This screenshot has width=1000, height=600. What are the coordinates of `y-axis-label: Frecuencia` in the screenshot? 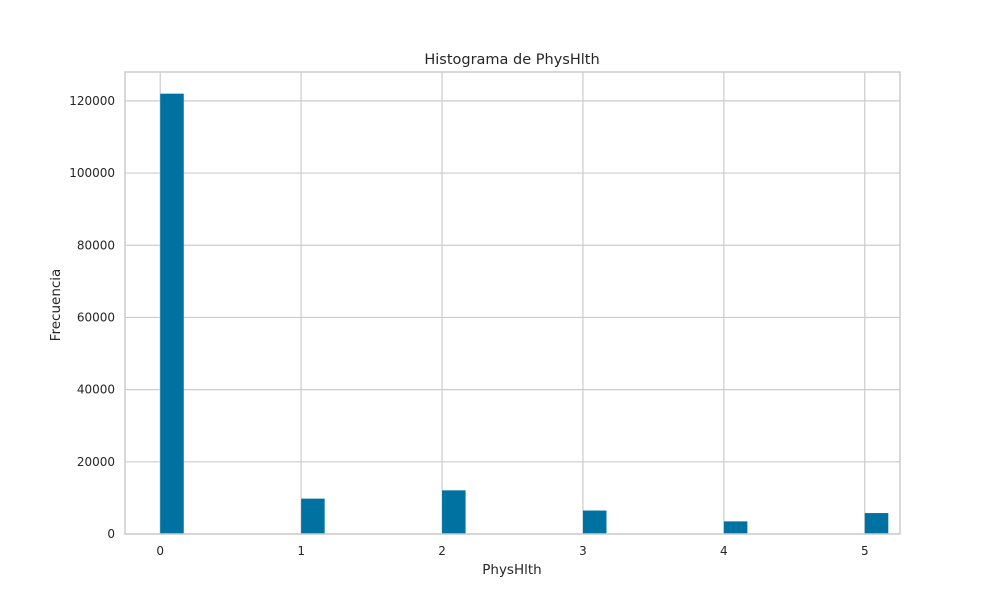 It's located at (56, 305).